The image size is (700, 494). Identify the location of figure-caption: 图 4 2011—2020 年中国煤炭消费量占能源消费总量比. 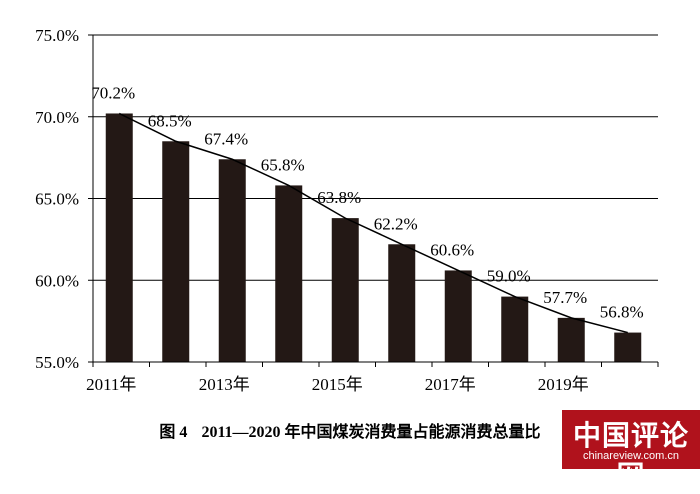
(350, 433).